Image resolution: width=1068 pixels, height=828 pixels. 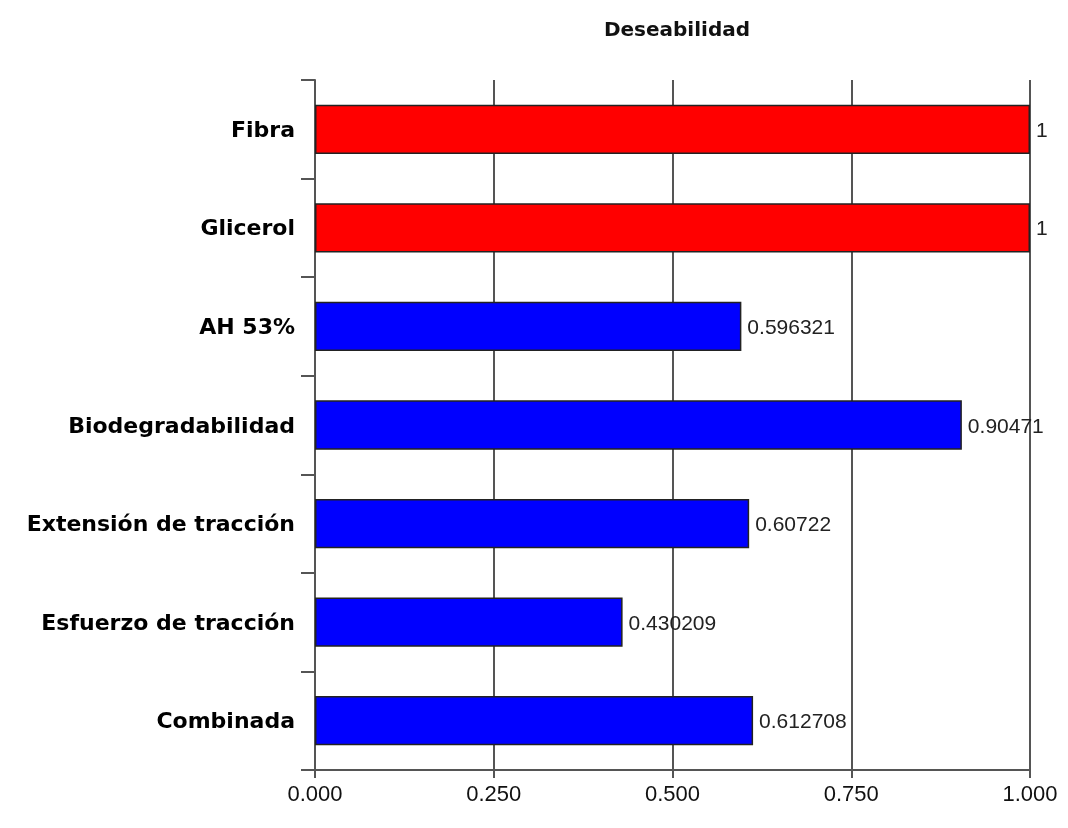 I want to click on y-tick-label: Esfuerzo de tracción, so click(x=168, y=622).